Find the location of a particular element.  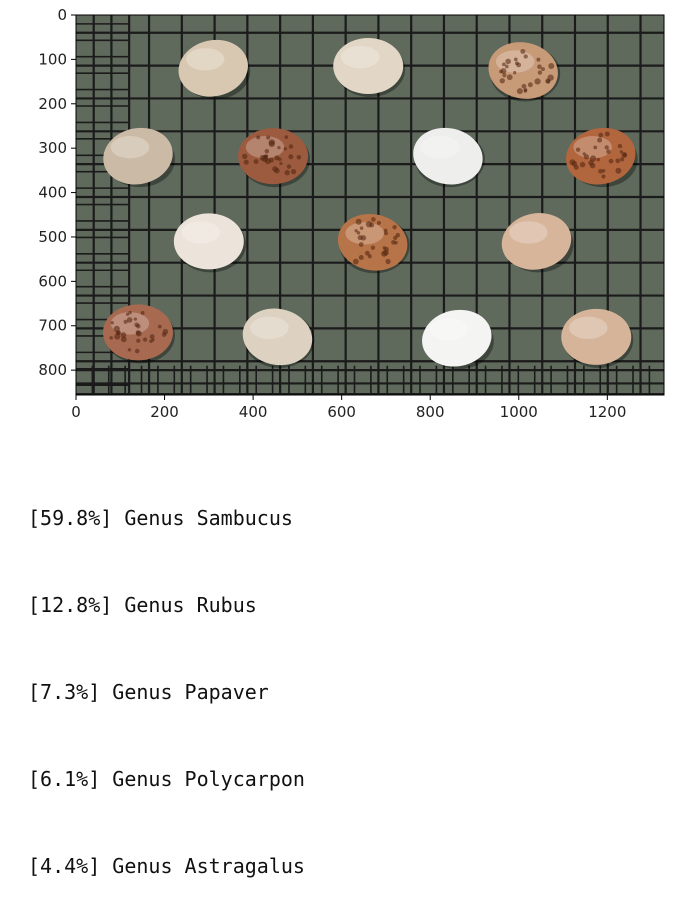

x-tick-label: 1200 is located at coordinates (607, 412).